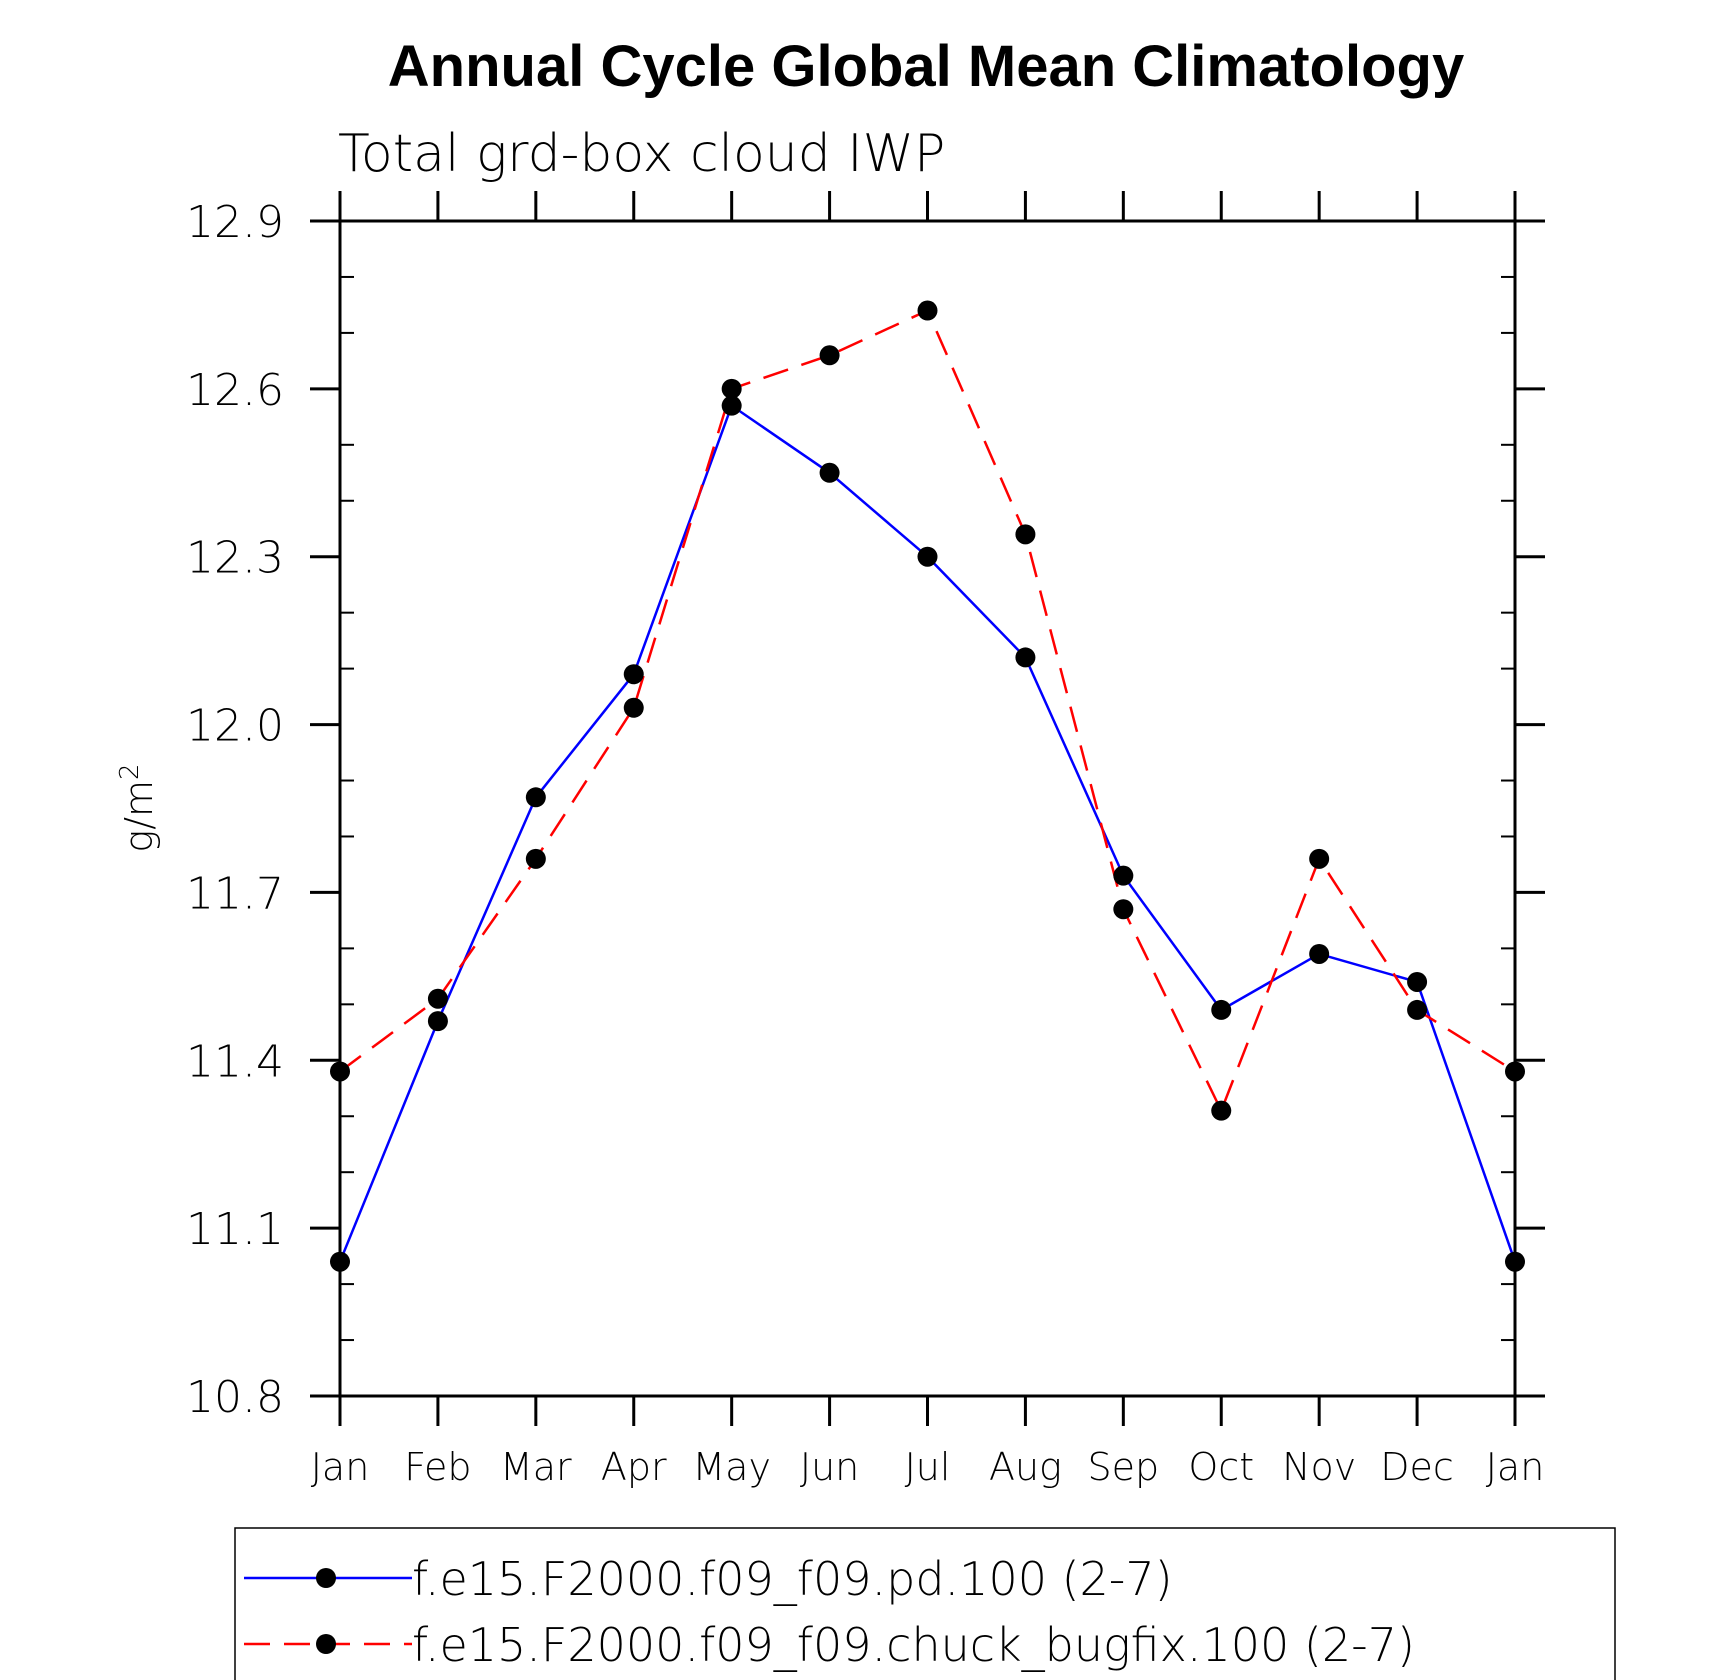 This screenshot has width=1710, height=1680. Describe the element at coordinates (235, 1061) in the screenshot. I see `y-tick-label: 11.4` at that location.